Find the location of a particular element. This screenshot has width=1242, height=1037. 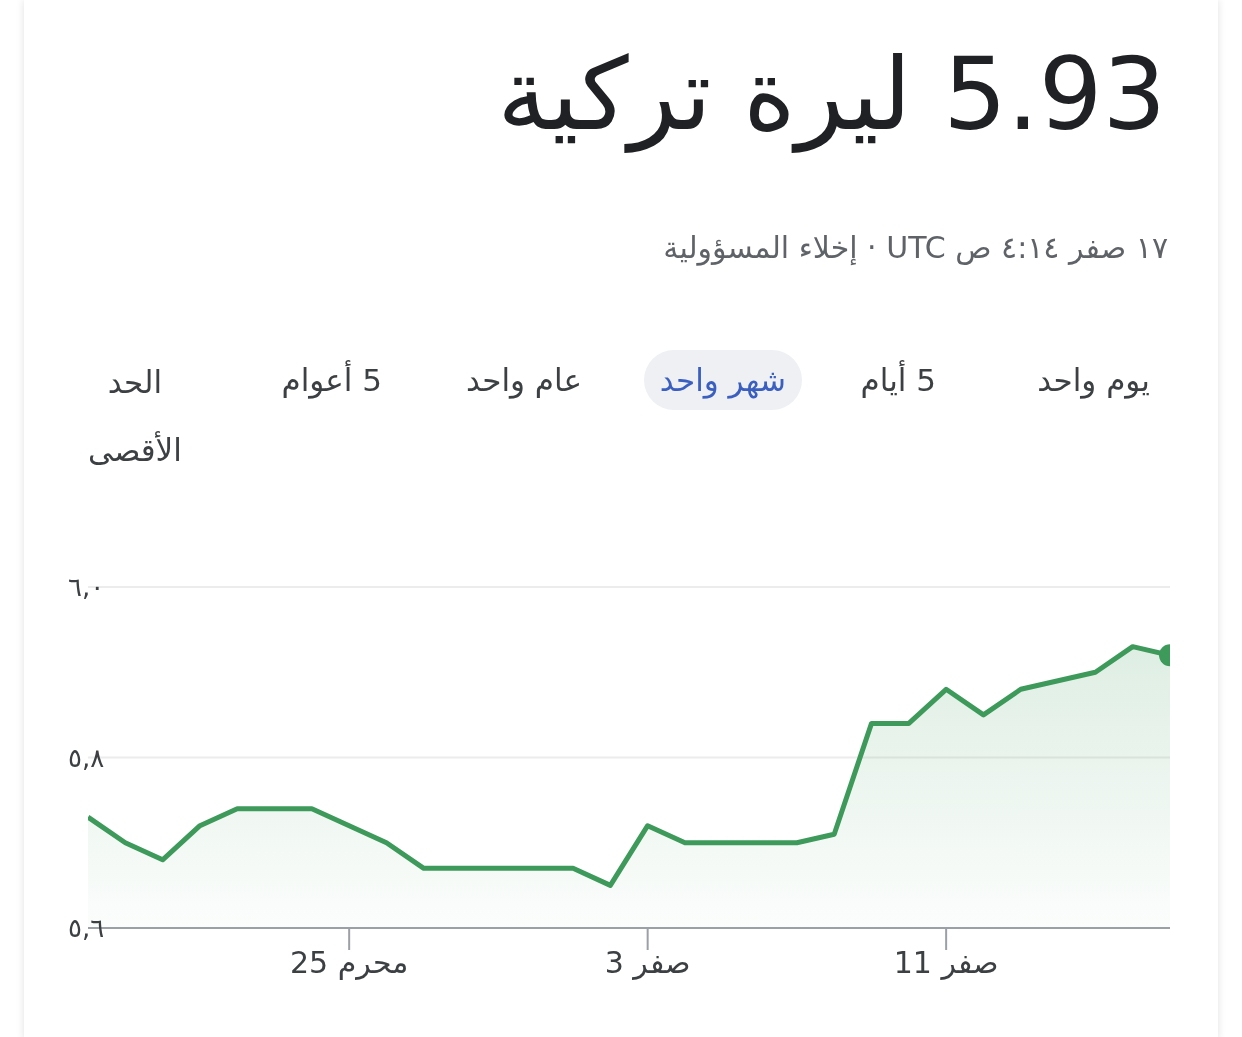

text: شهر واحد is located at coordinates (722, 380).